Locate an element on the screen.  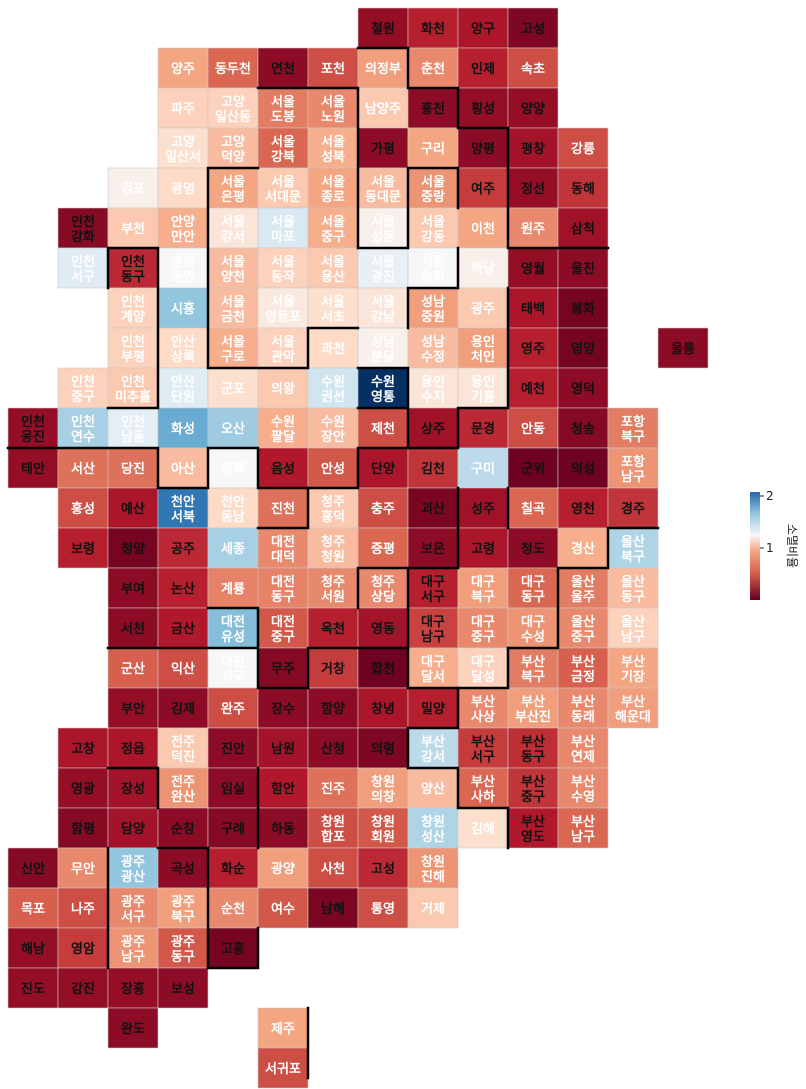
map-cell: 인천 강화 is located at coordinates (83, 228).